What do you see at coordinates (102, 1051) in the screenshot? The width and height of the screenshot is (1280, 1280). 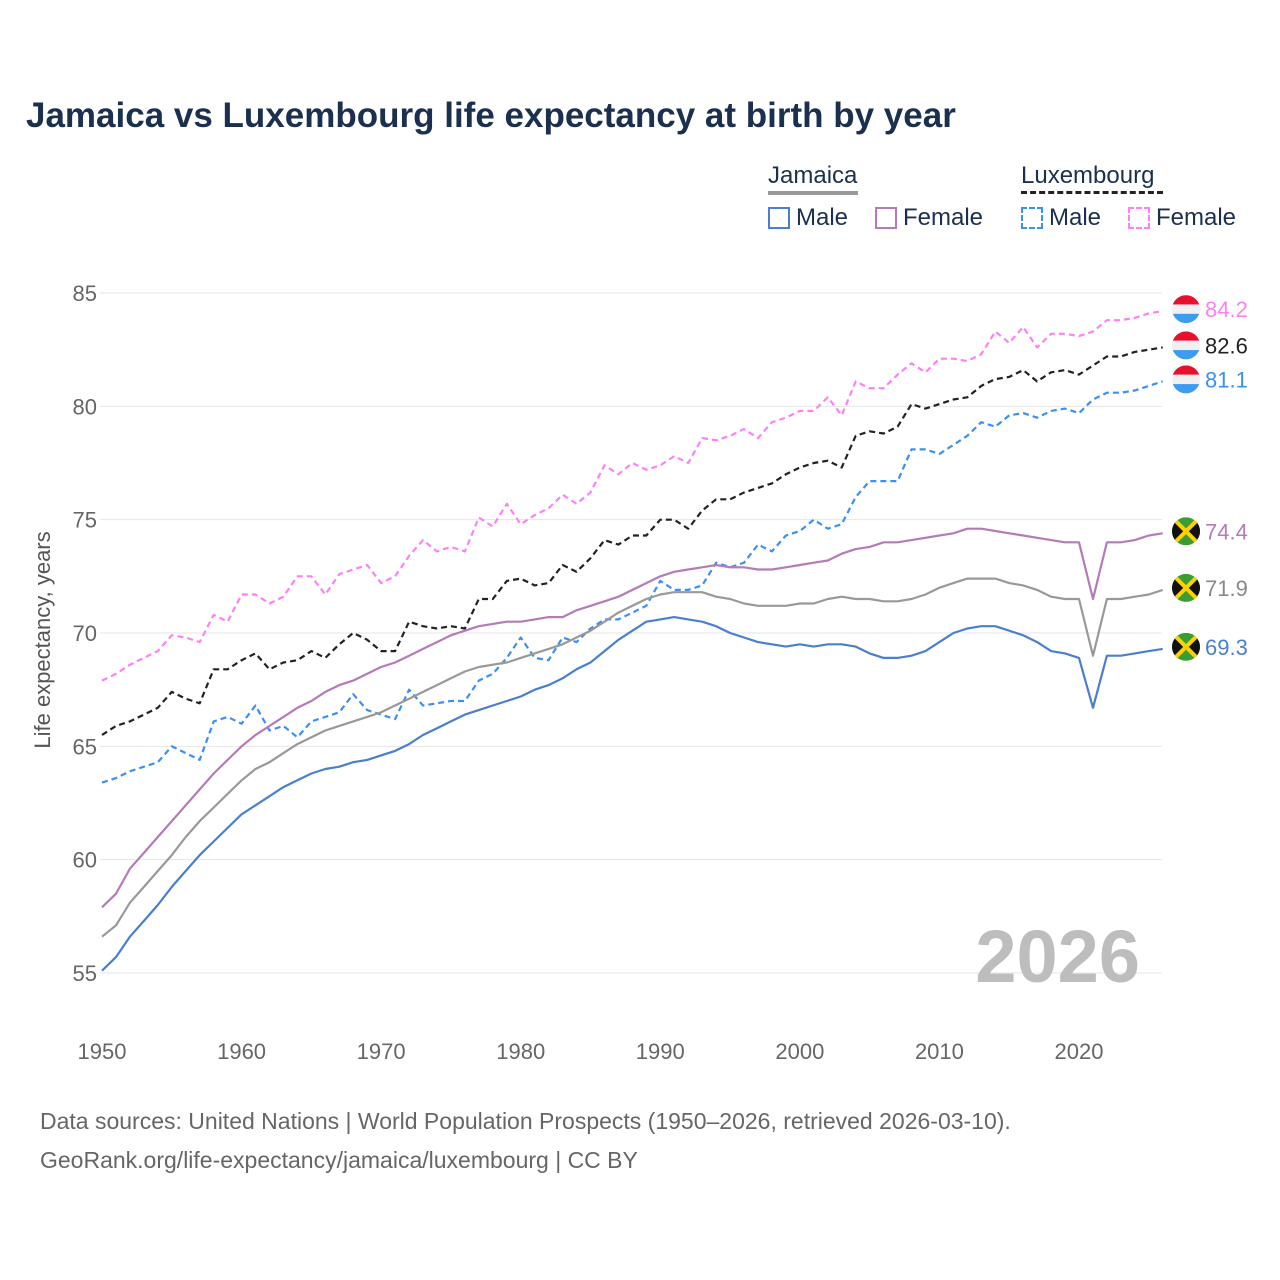 I see `x-tick-label: 1950` at bounding box center [102, 1051].